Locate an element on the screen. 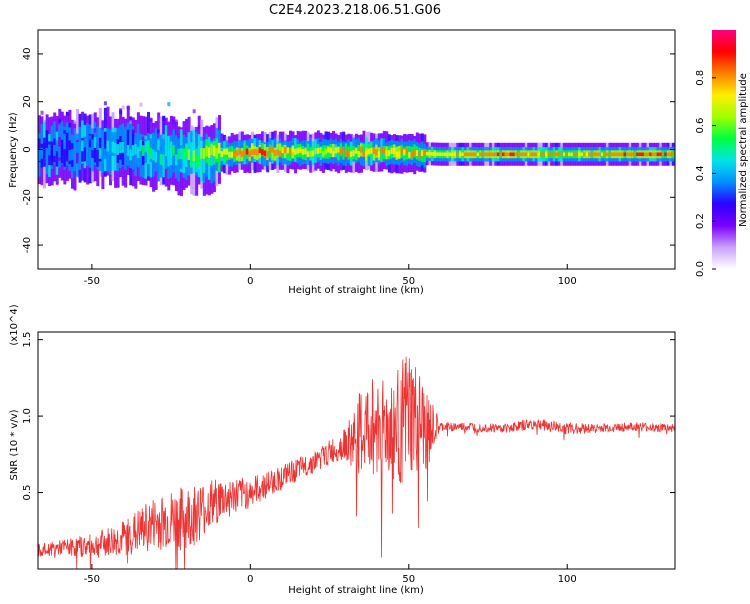  y-tick-label: -40 is located at coordinates (27, 245).